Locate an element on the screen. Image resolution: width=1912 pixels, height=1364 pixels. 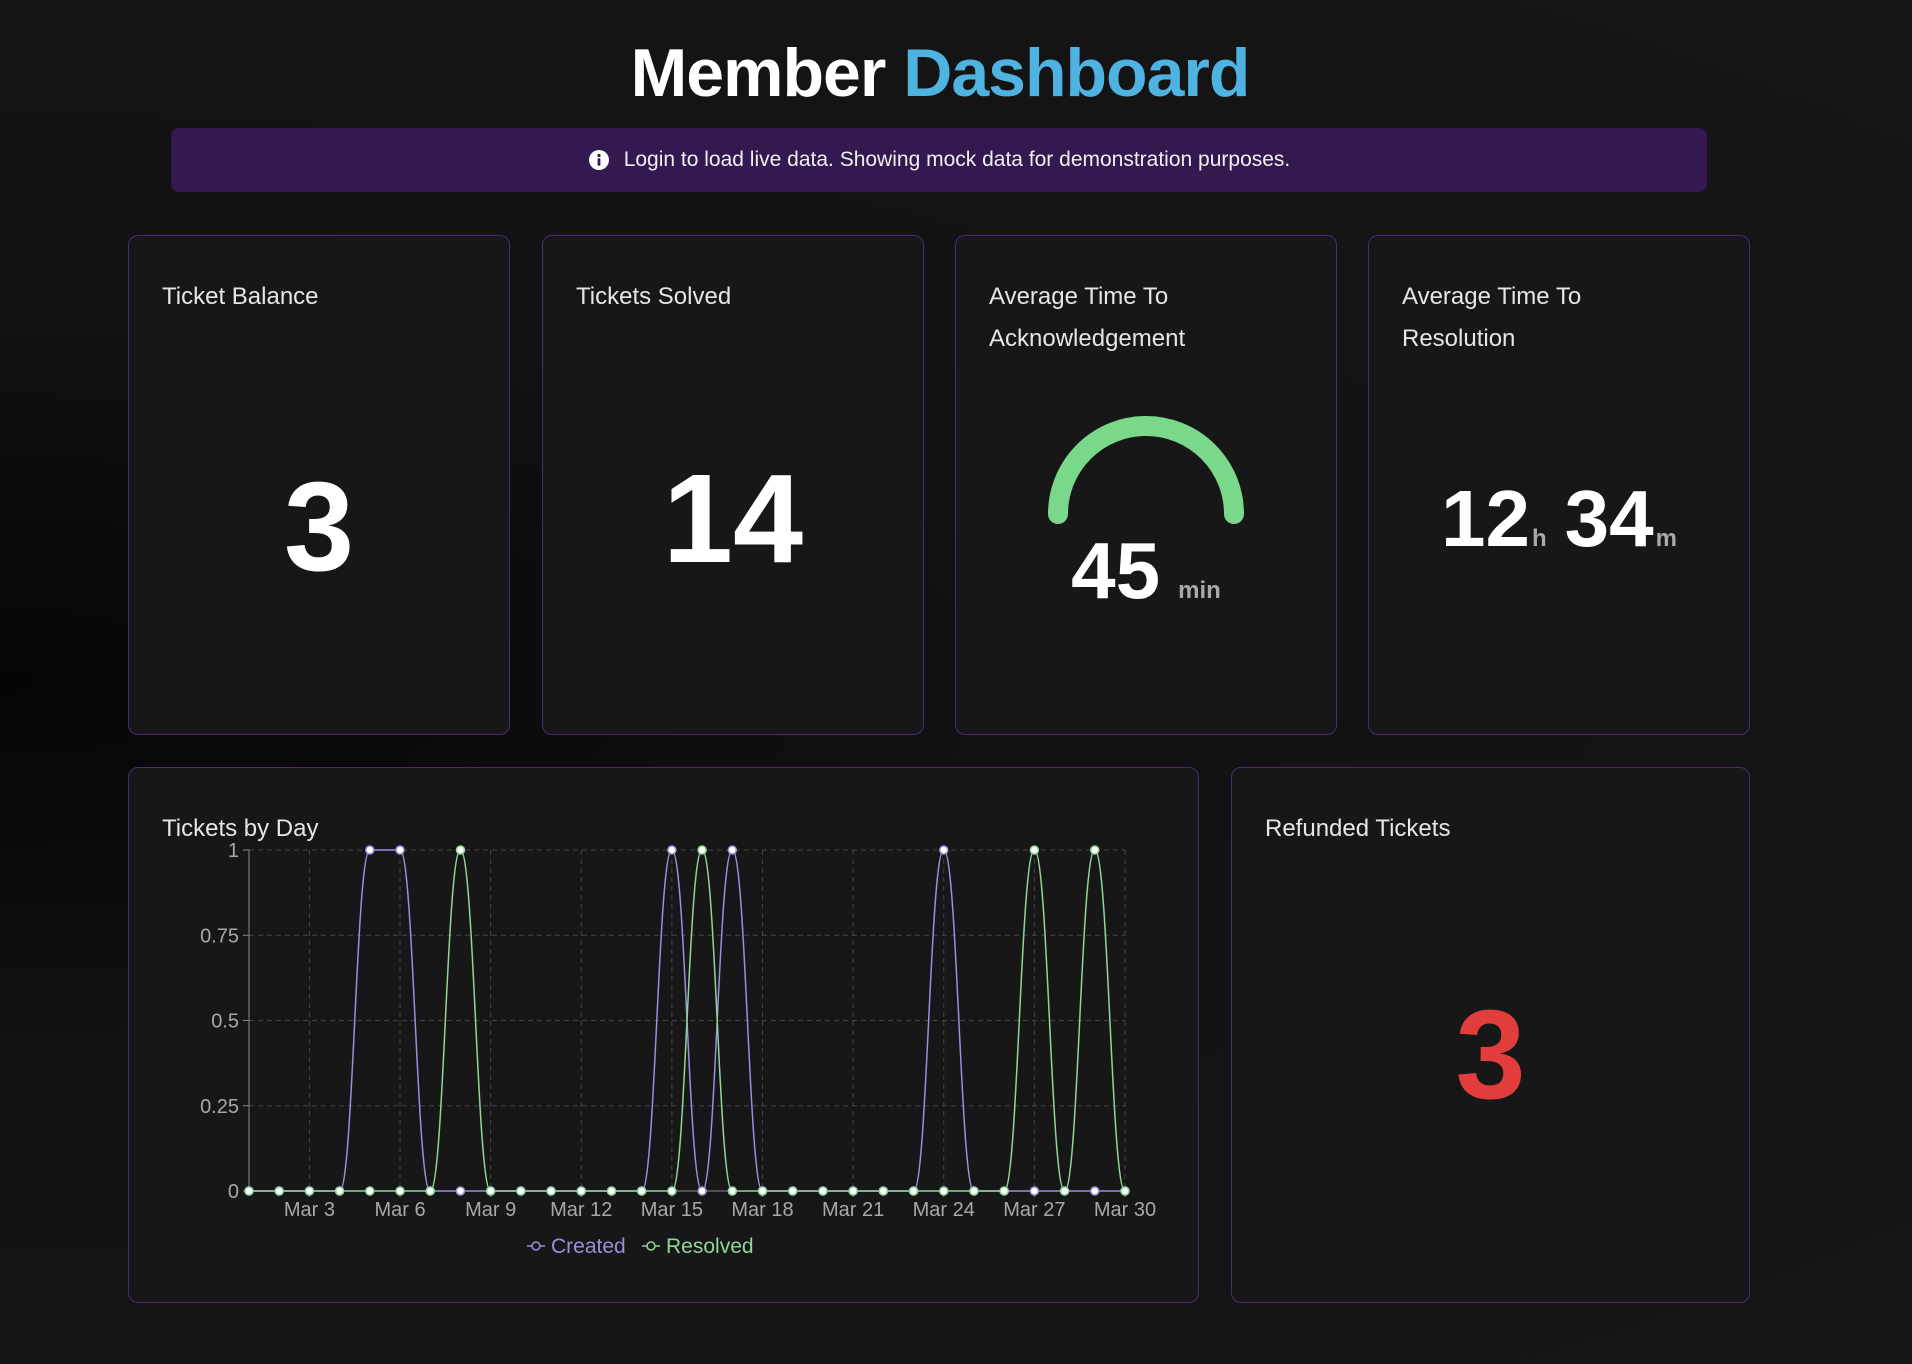
x-tick-label: Mar 3 is located at coordinates (309, 1210).